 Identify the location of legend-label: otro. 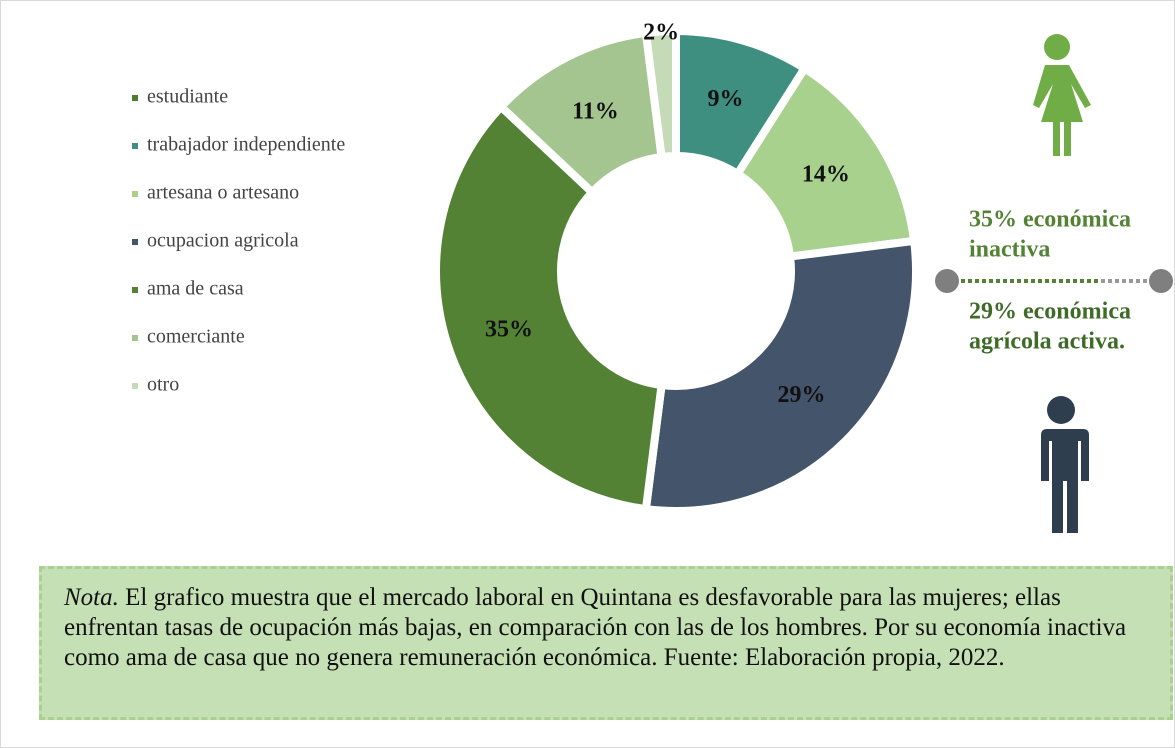
(163, 385).